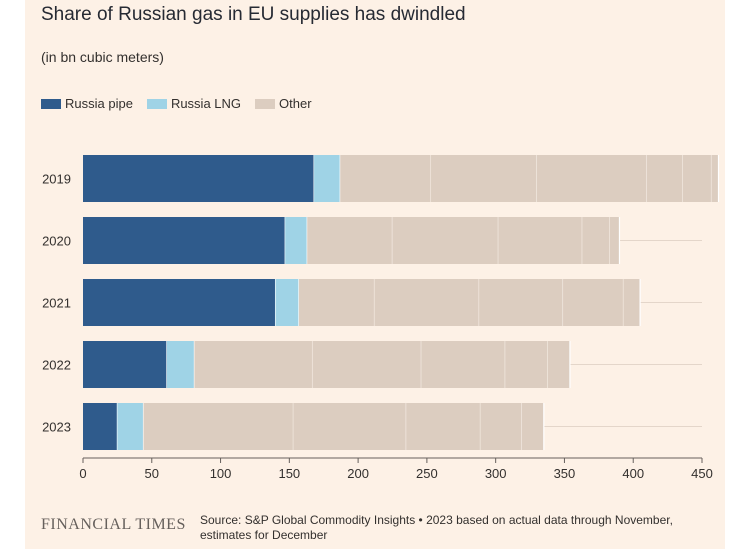 This screenshot has width=750, height=549. What do you see at coordinates (565, 473) in the screenshot?
I see `x-tick-label: 350` at bounding box center [565, 473].